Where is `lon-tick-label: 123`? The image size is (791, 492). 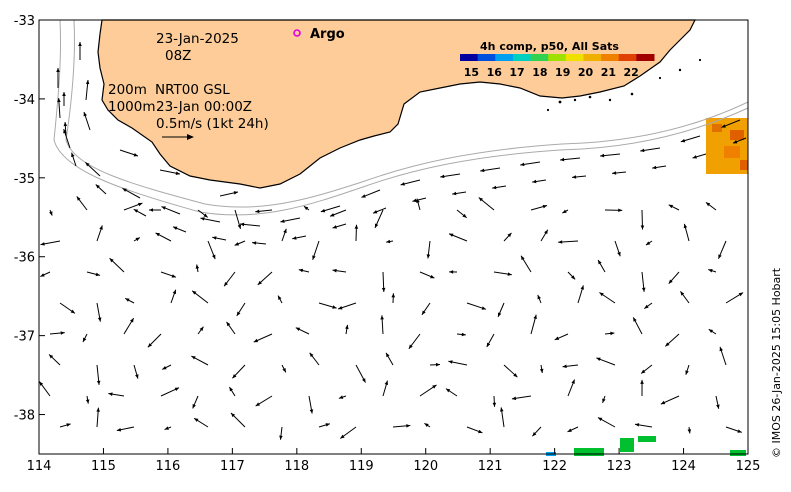
lon-tick-label: 123 is located at coordinates (619, 466).